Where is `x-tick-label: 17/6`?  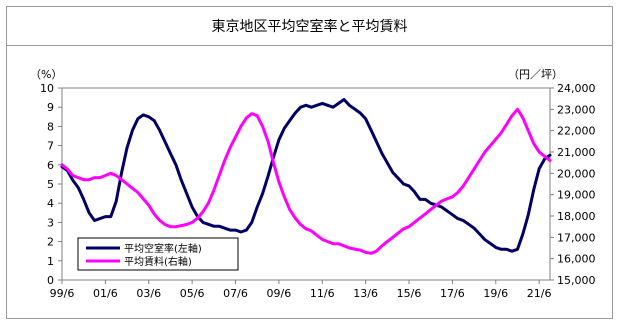
x-tick-label: 17/6 is located at coordinates (452, 293).